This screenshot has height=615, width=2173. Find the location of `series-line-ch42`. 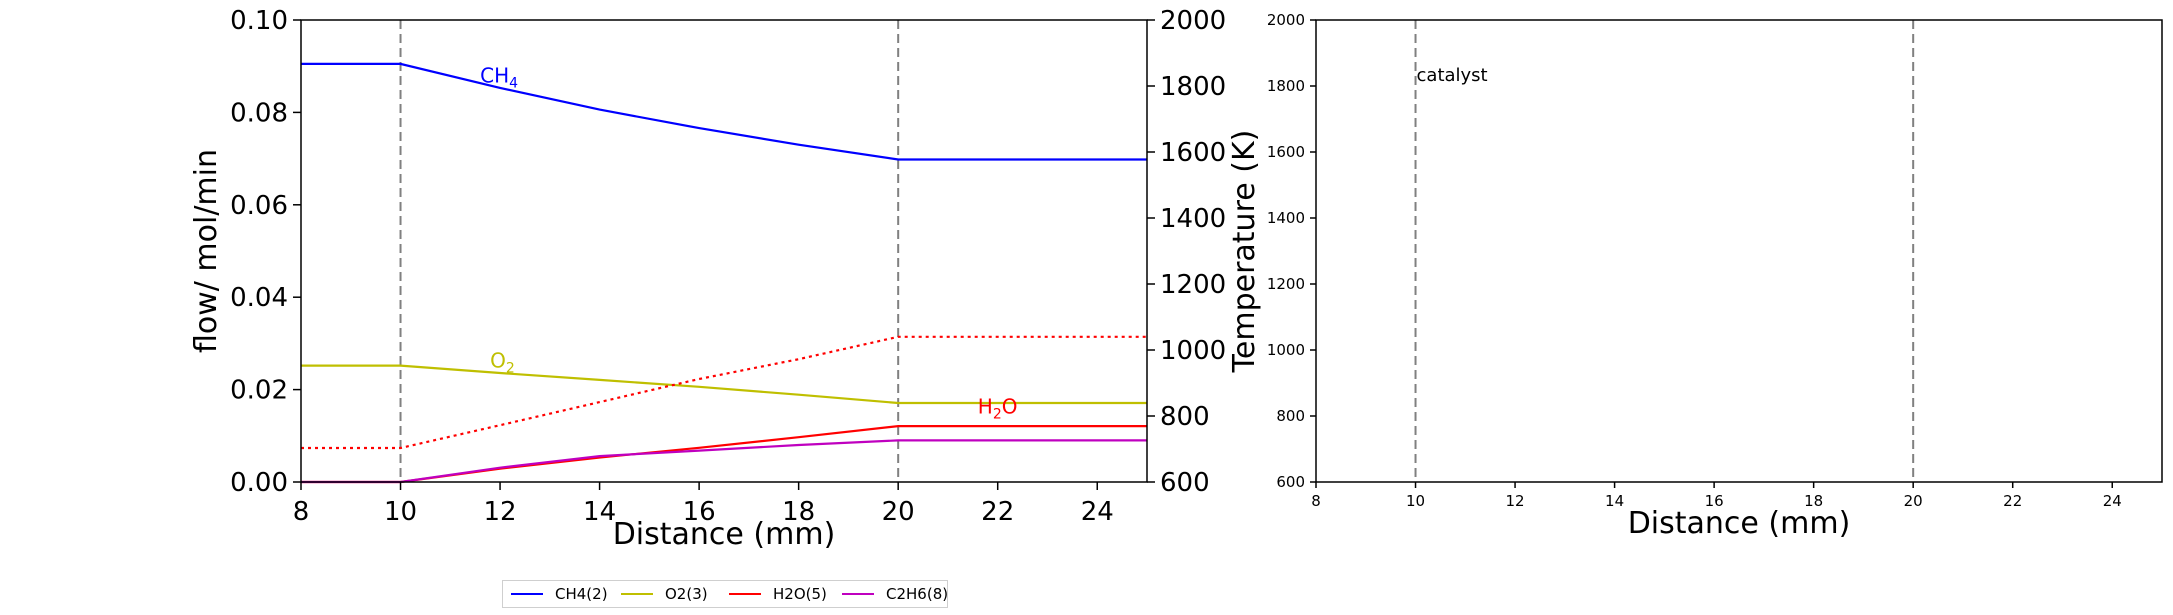

series-line-ch42 is located at coordinates (724, 111).